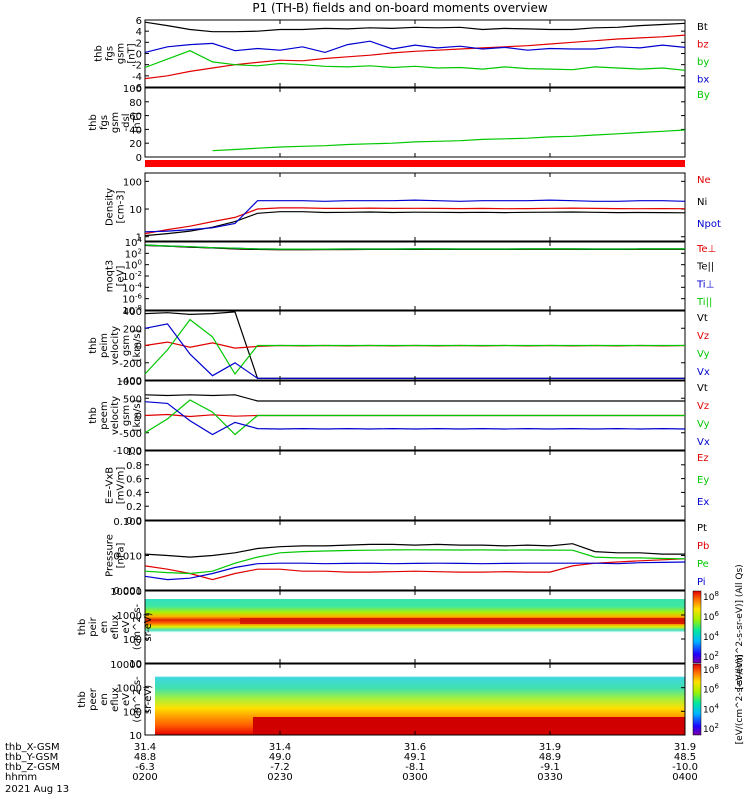  I want to click on heatmap-peir-upper, so click(462, 603).